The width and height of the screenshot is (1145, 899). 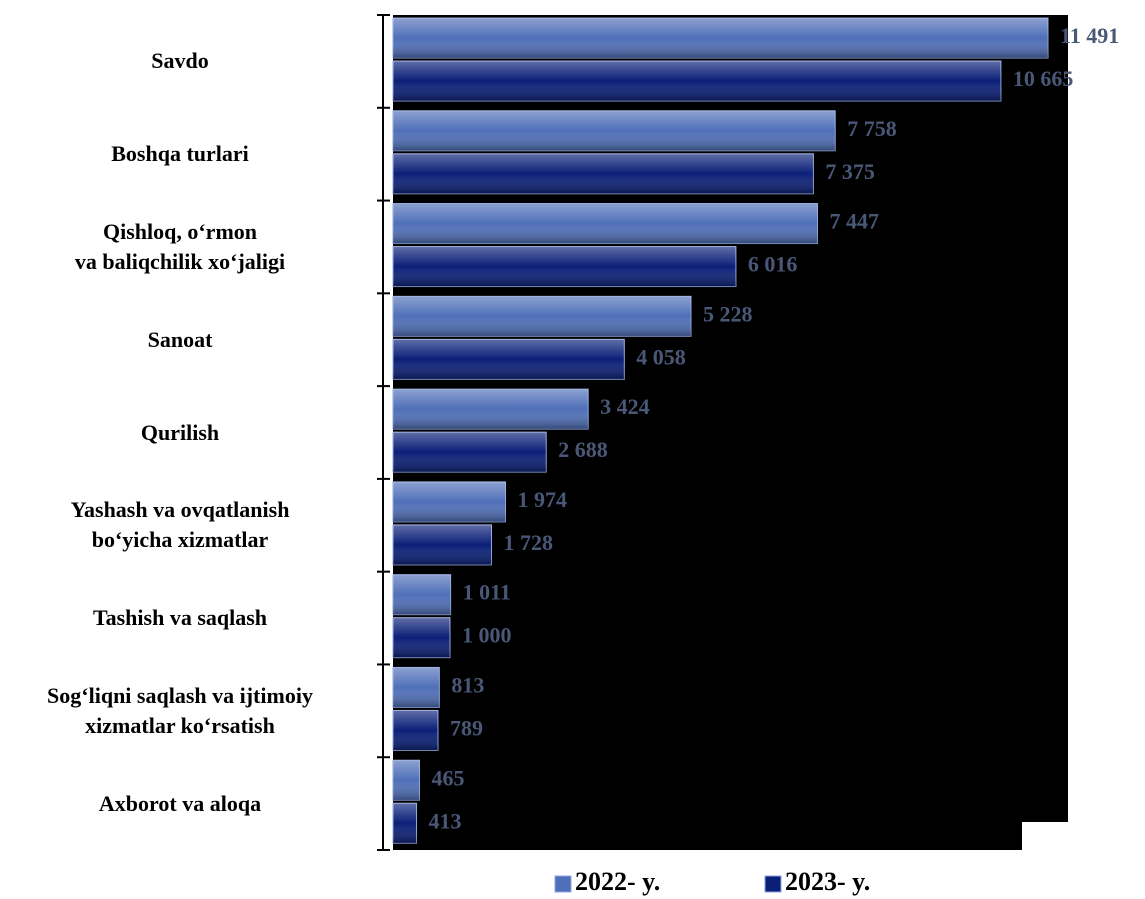 What do you see at coordinates (854, 221) in the screenshot?
I see `value-label: 7 447` at bounding box center [854, 221].